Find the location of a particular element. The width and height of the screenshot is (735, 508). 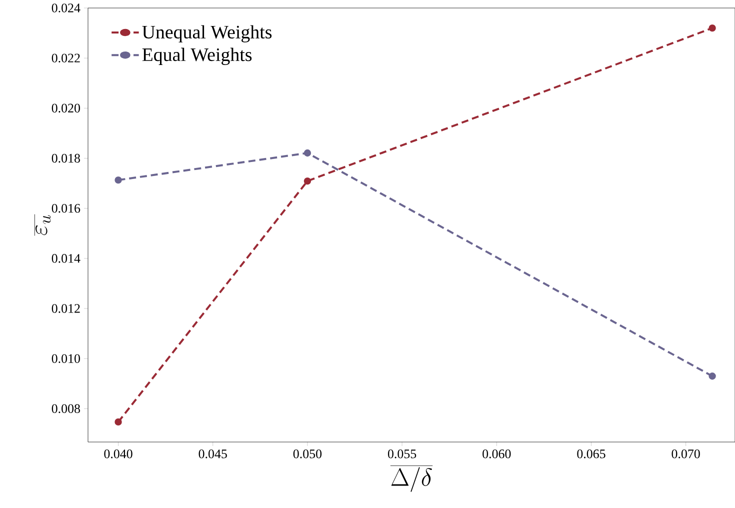

y-axis-title: $\overline{\varepsilon_u}$ is located at coordinates (42, 225).